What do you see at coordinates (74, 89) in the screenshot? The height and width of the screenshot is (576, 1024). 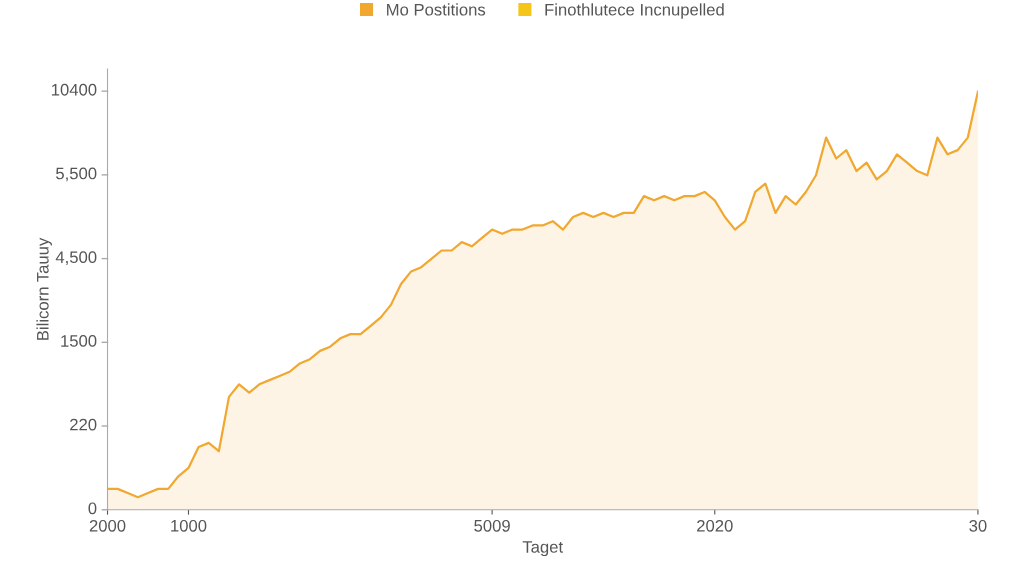 I see `text: 10400` at bounding box center [74, 89].